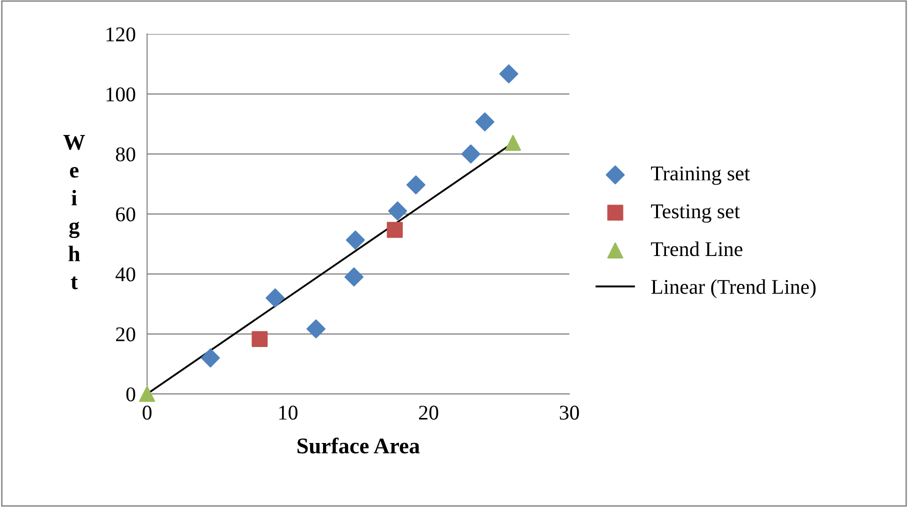 The width and height of the screenshot is (908, 507). I want to click on y-axis-title: Weight, so click(74, 212).